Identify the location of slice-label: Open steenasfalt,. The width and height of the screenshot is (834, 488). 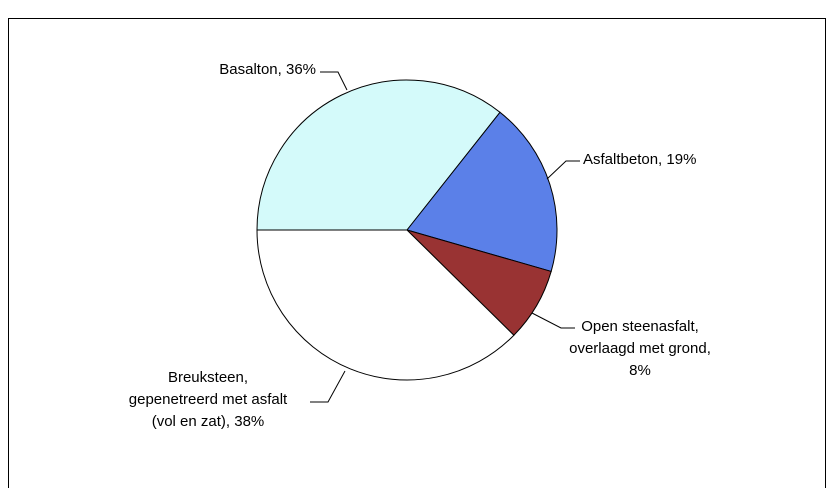
(640, 326).